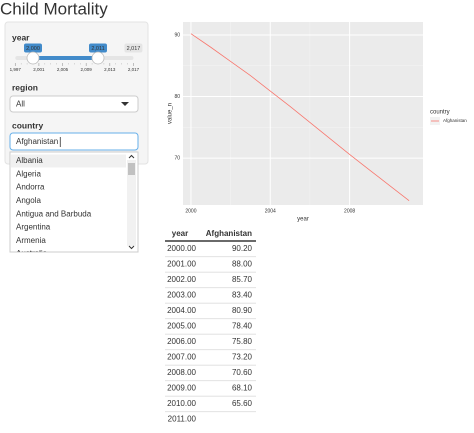 Image resolution: width=474 pixels, height=433 pixels. I want to click on table-cell: 80.90, so click(242, 310).